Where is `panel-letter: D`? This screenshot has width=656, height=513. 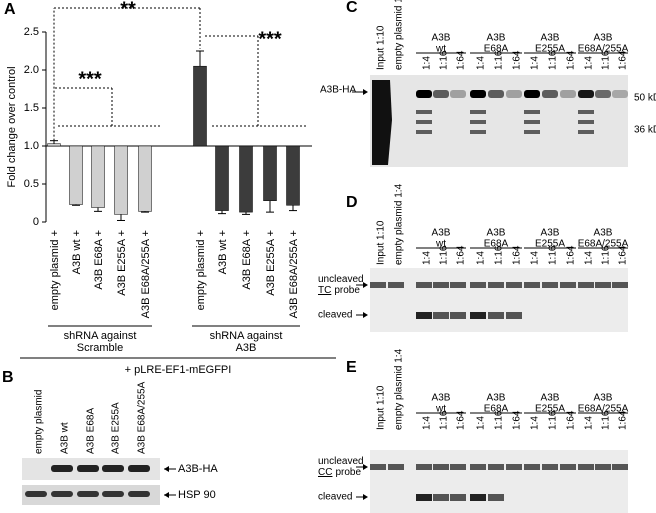 panel-letter: D is located at coordinates (352, 202).